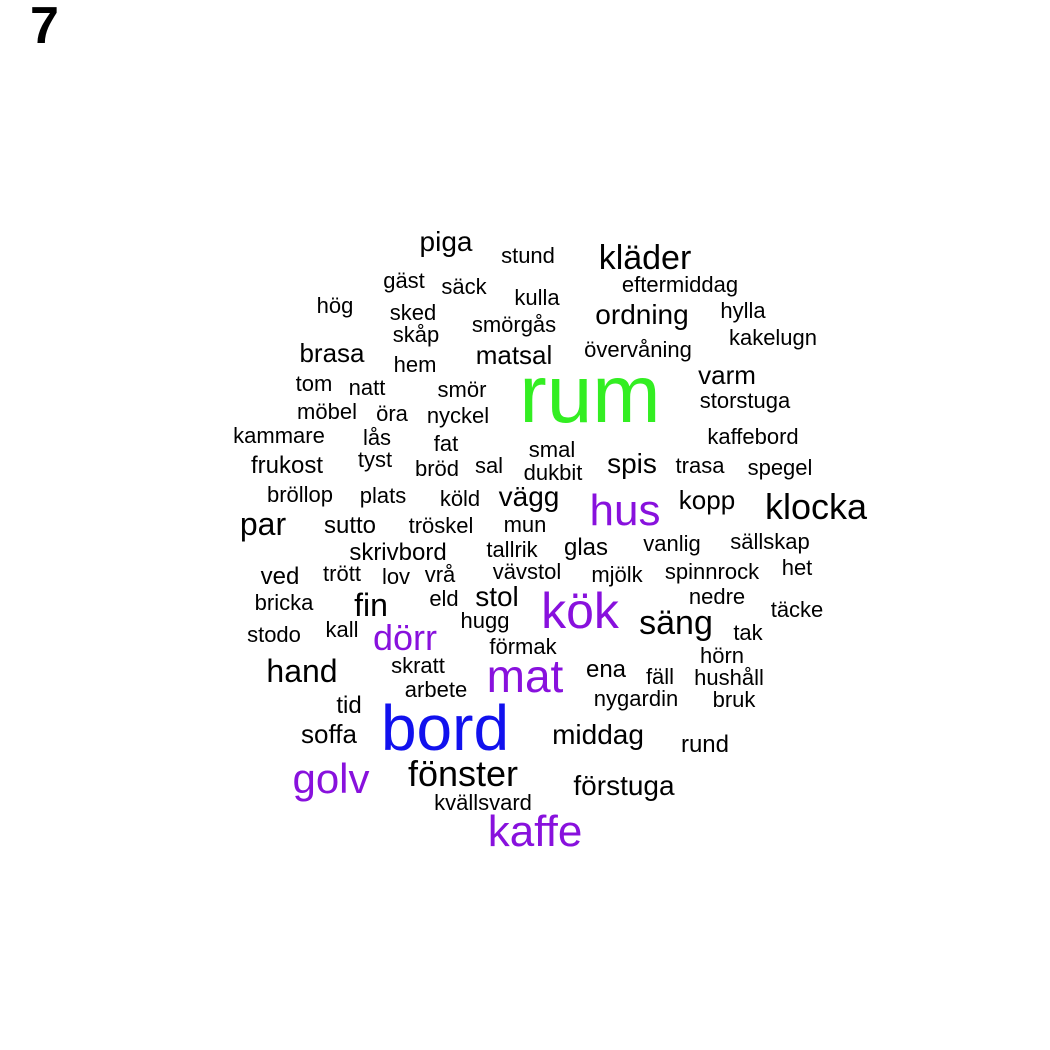  Describe the element at coordinates (638, 349) in the screenshot. I see `word-40: övervåning` at that location.